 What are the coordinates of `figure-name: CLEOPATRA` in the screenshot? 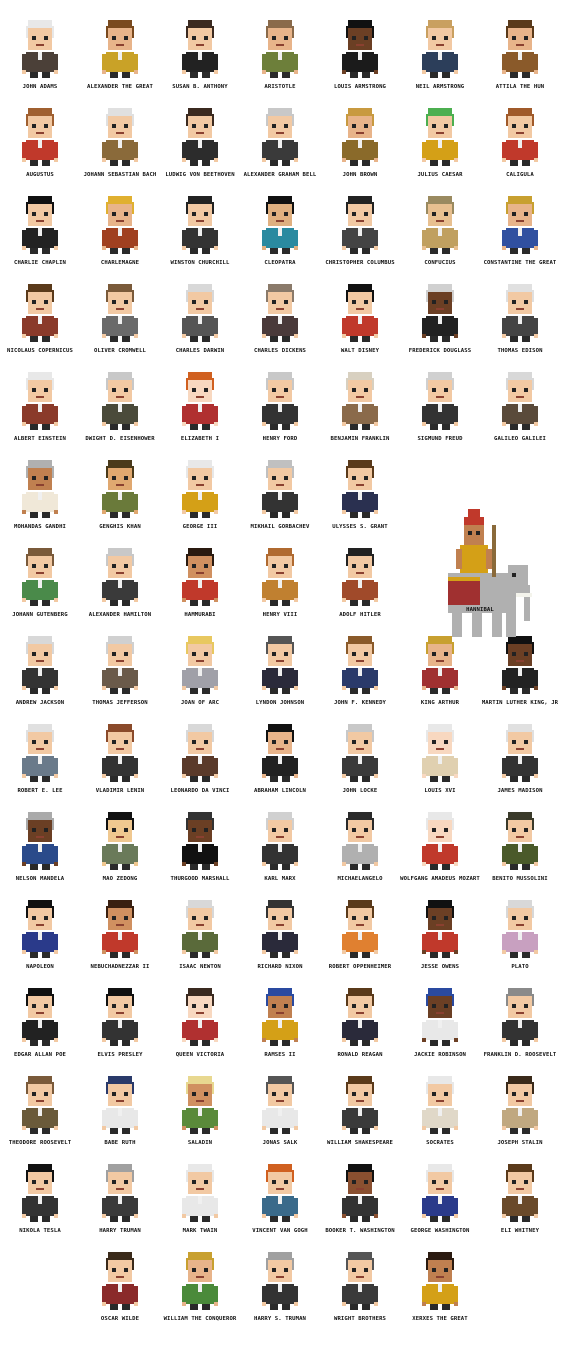 It's located at (280, 263).